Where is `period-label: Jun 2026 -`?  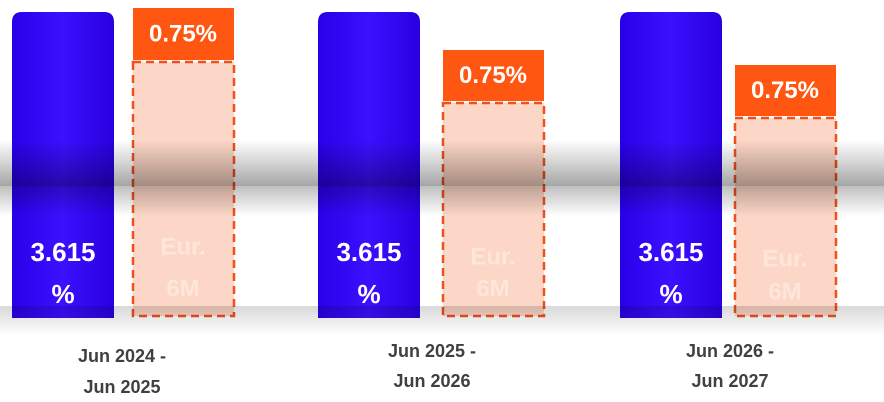
period-label: Jun 2026 - is located at coordinates (730, 351).